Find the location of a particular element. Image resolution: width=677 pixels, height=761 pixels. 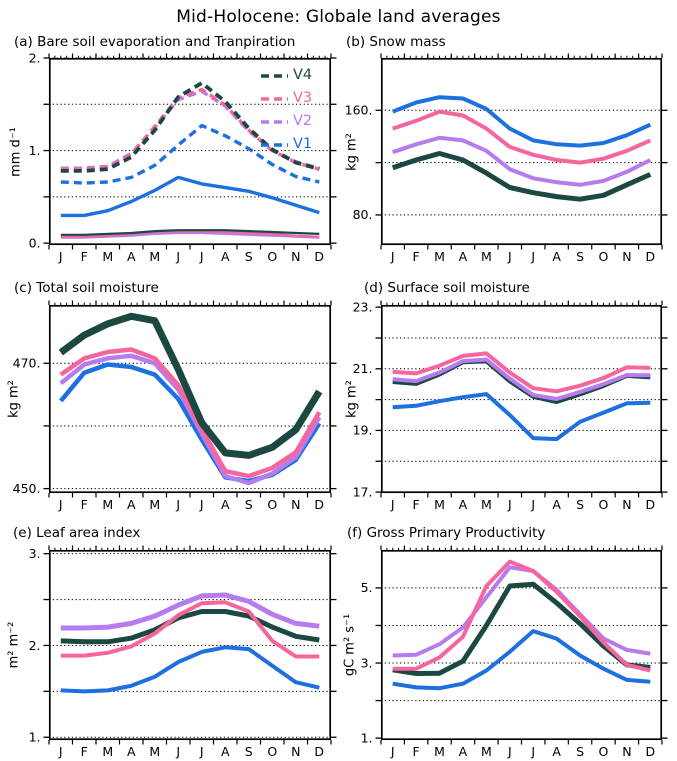

chart-svg-c: 450.470.J F M A M J J A S O N D is located at coordinates (175, 406).